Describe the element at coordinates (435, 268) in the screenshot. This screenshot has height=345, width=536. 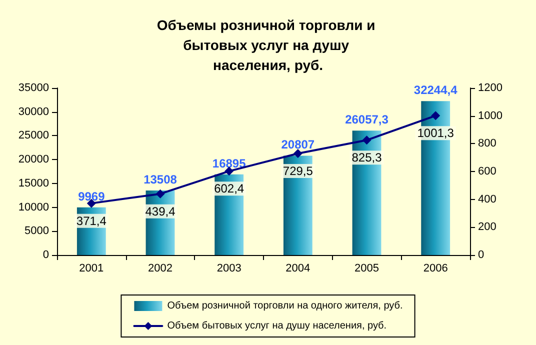
I see `x-tick-label: 2006` at that location.